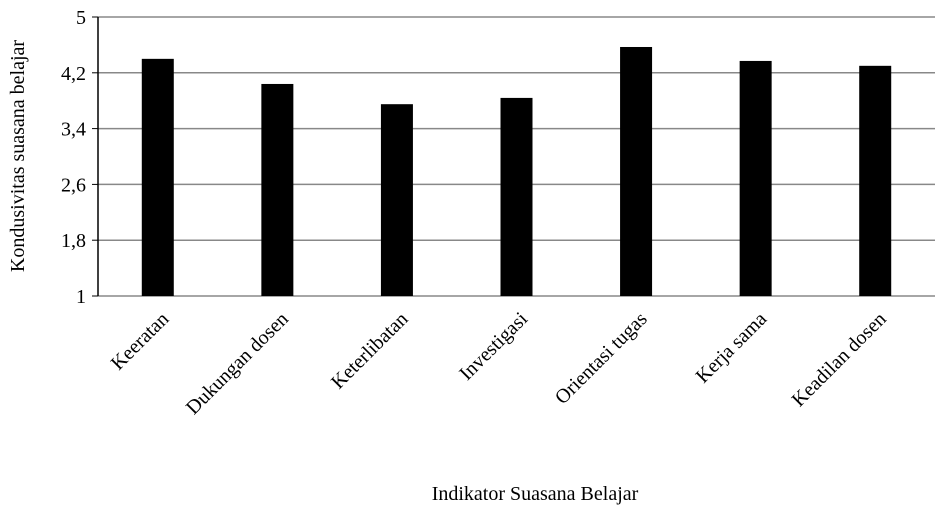  Describe the element at coordinates (81, 18) in the screenshot. I see `y-tick-label: 5` at that location.